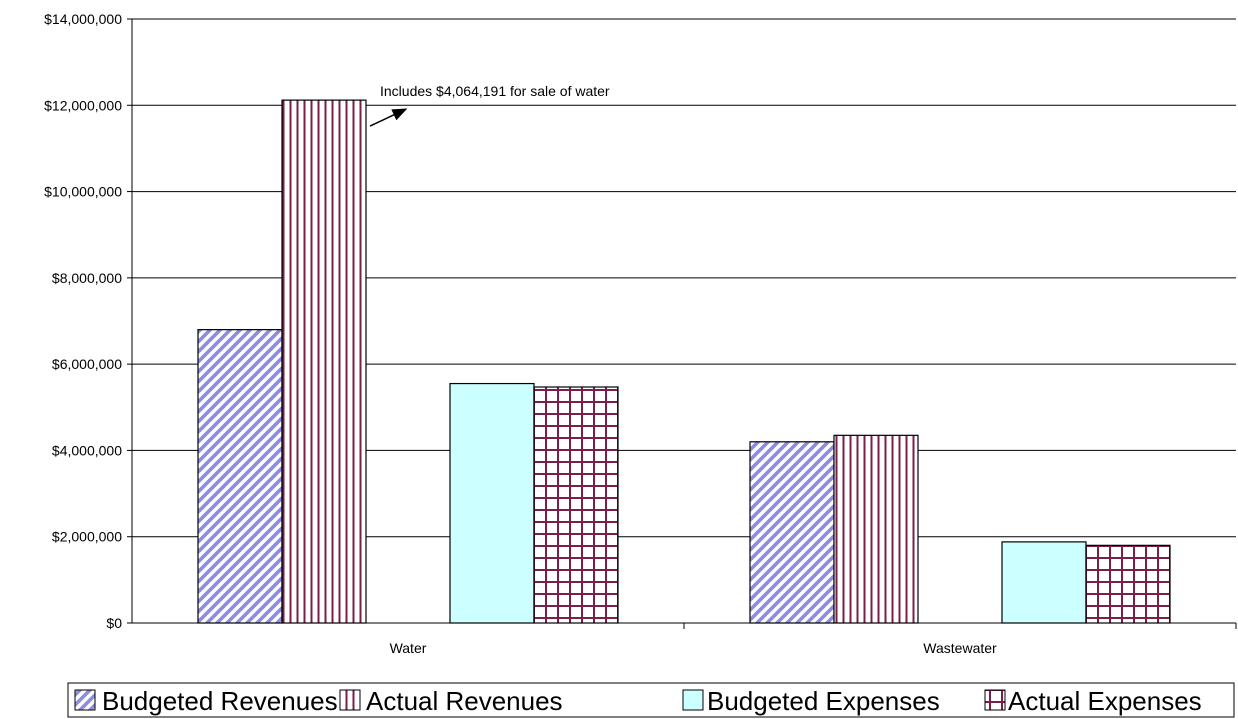 Image resolution: width=1238 pixels, height=719 pixels. I want to click on legend-label: Budgeted Expenses, so click(823, 701).